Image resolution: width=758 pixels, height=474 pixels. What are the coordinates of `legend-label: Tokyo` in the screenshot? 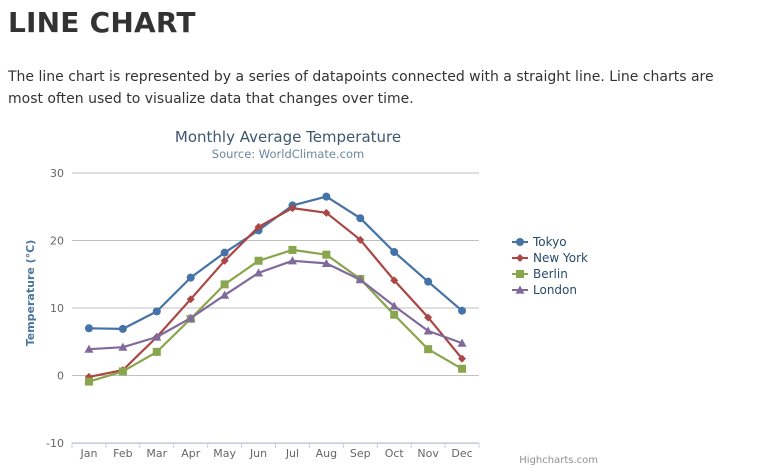 It's located at (549, 242).